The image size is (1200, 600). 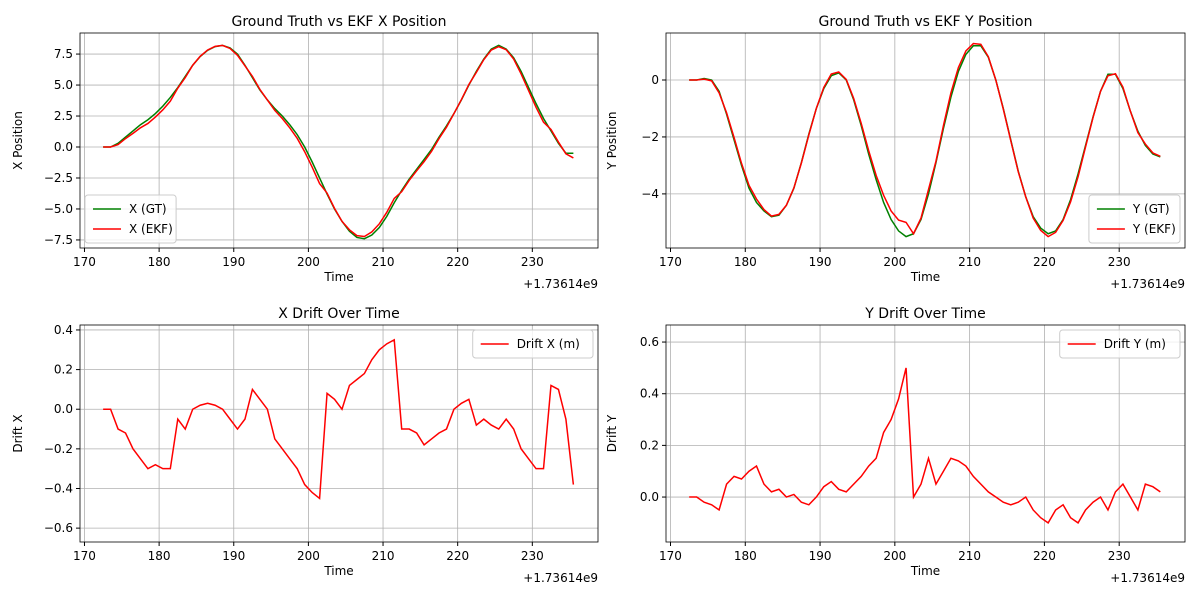 What do you see at coordinates (650, 194) in the screenshot?
I see `y-tick-label: −4` at bounding box center [650, 194].